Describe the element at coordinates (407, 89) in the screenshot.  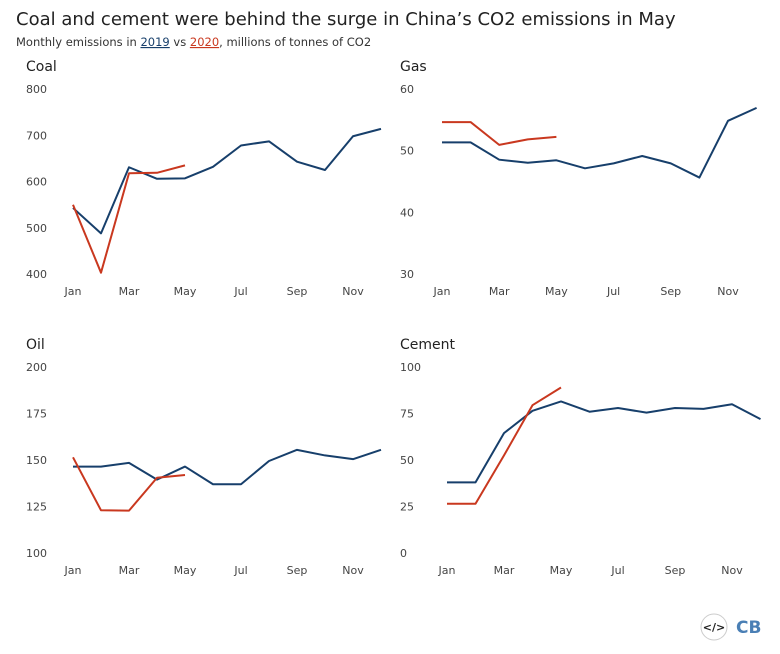
I see `y-tick-label: 60` at that location.